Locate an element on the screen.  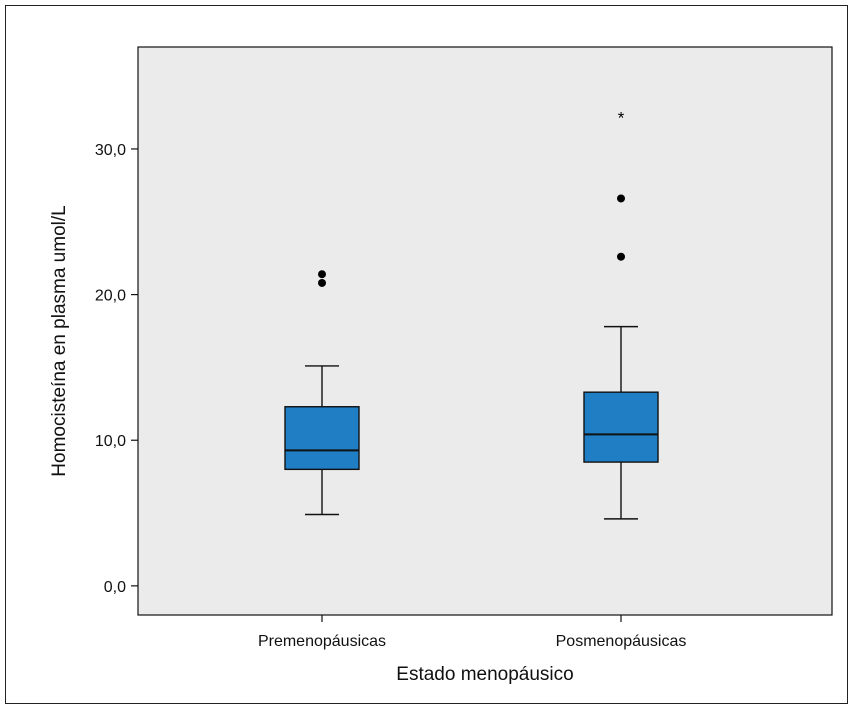
x-axis-title: Estado menopáusico is located at coordinates (484, 674).